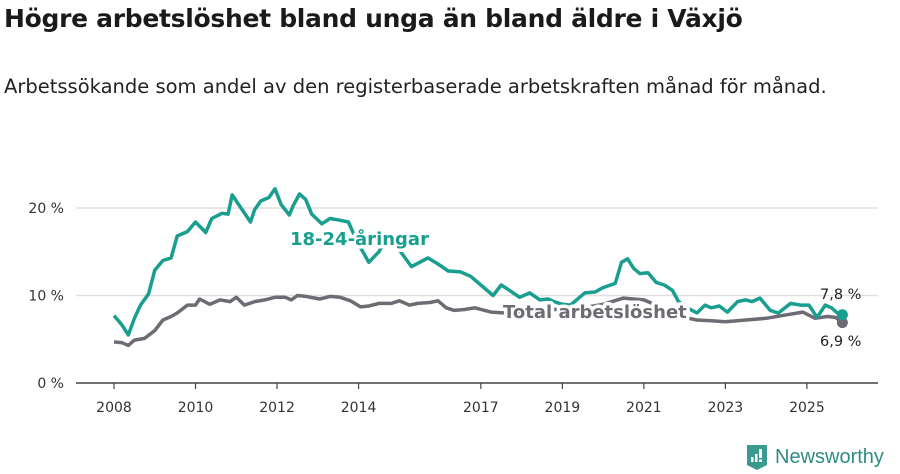 Image resolution: width=900 pixels, height=474 pixels. Describe the element at coordinates (359, 239) in the screenshot. I see `series-label-youth: 18-24-åringar` at that location.